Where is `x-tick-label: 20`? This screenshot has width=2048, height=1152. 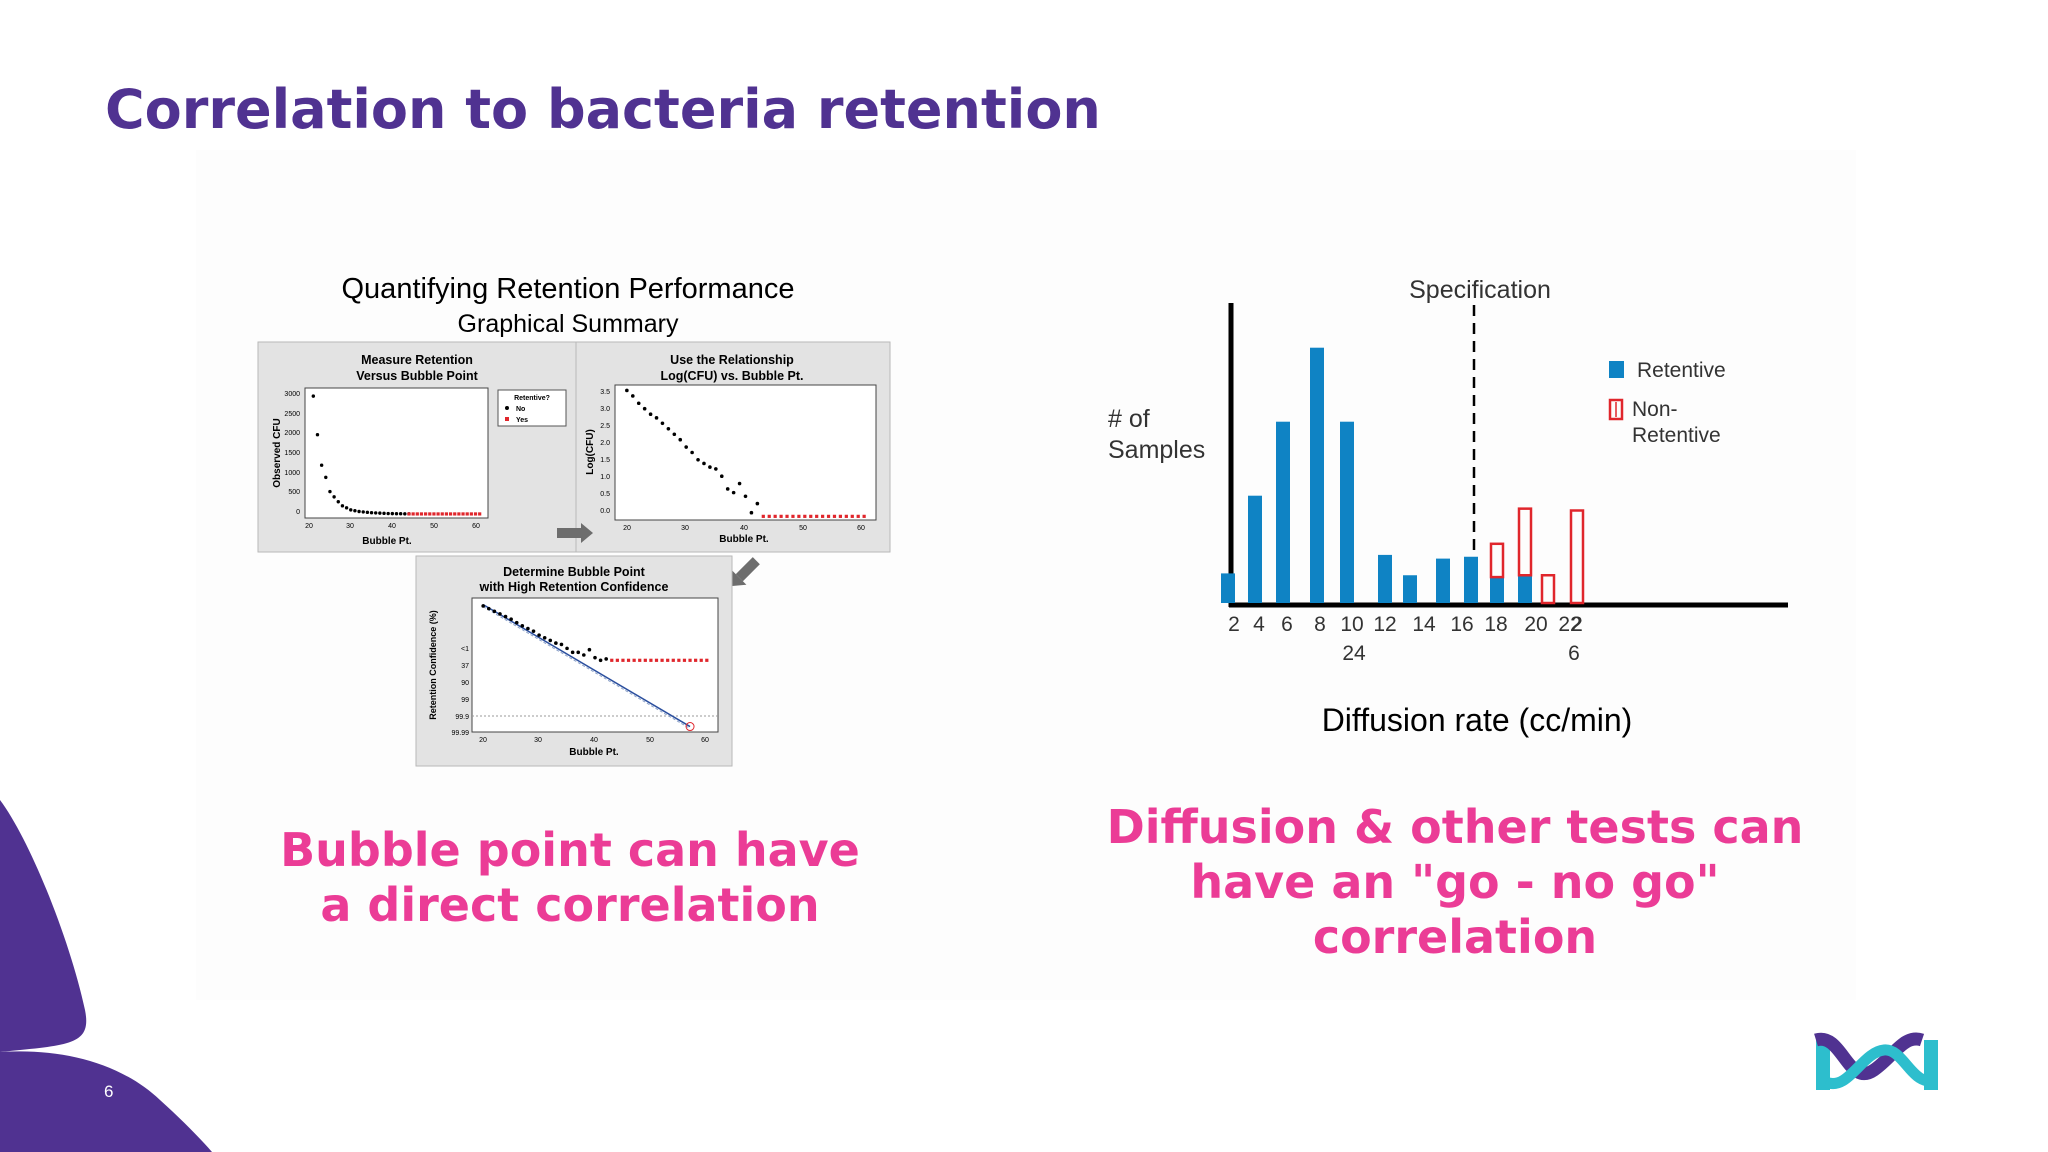 x-tick-label: 20 is located at coordinates (1535, 624).